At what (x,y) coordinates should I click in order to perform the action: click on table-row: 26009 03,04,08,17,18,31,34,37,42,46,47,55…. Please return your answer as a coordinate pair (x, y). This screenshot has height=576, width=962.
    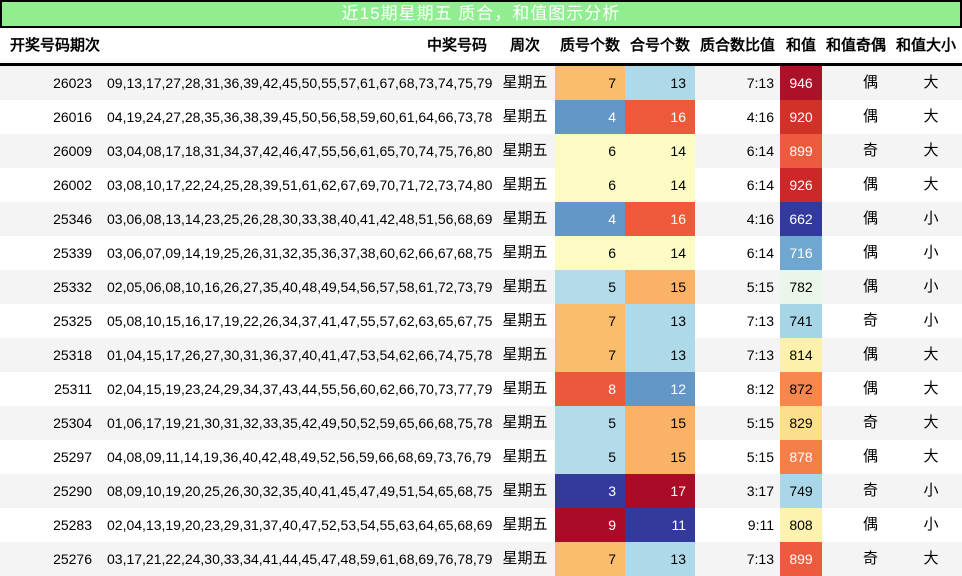
    Looking at the image, I should click on (481, 151).